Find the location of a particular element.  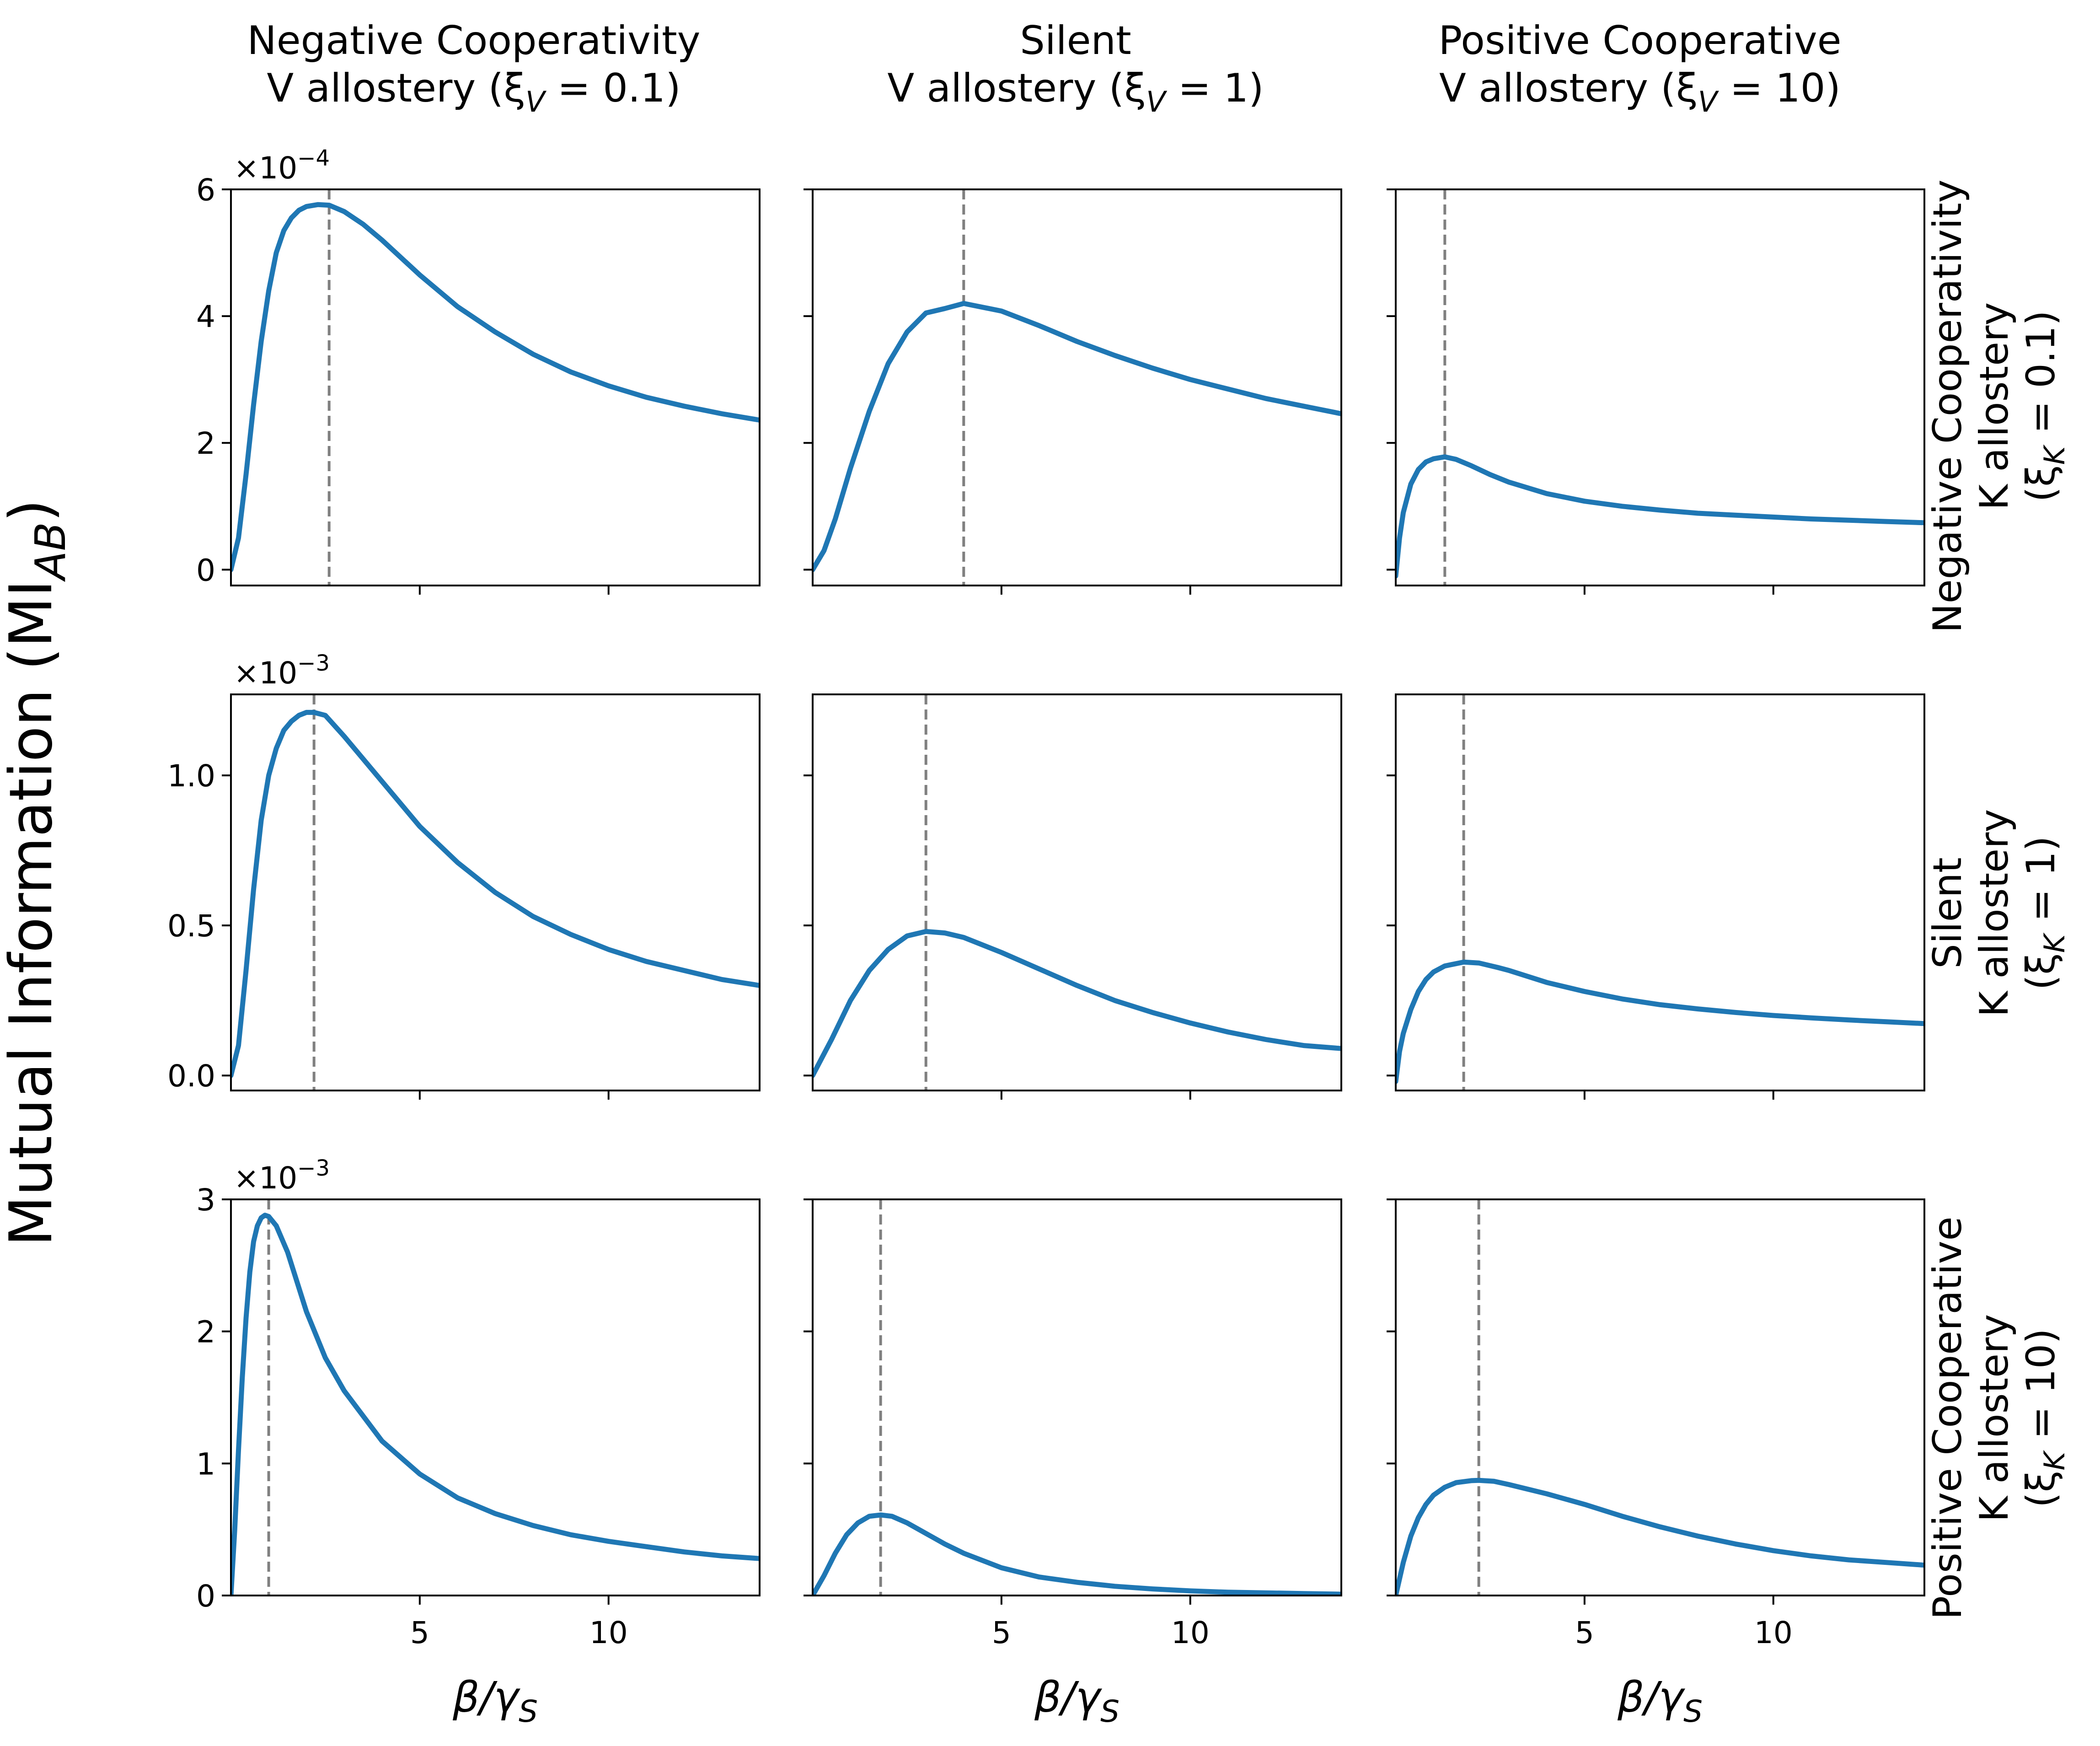

panel-r0-c0-ytick-label: 0 is located at coordinates (205, 570).